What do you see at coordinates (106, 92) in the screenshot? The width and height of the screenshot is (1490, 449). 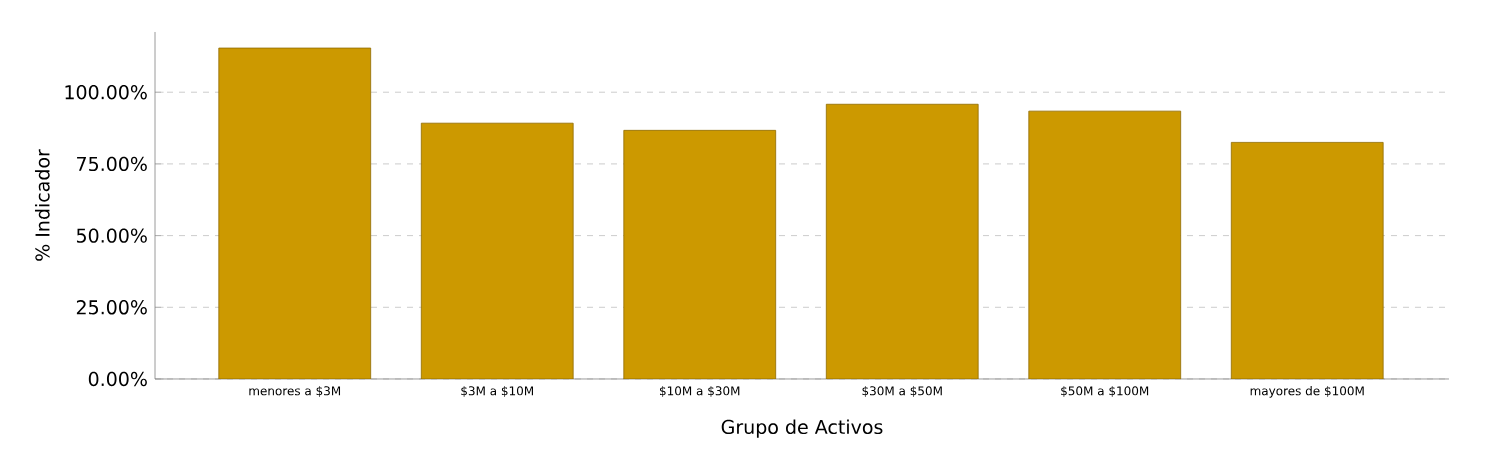 I see `y-tick-label: 100.00%` at bounding box center [106, 92].